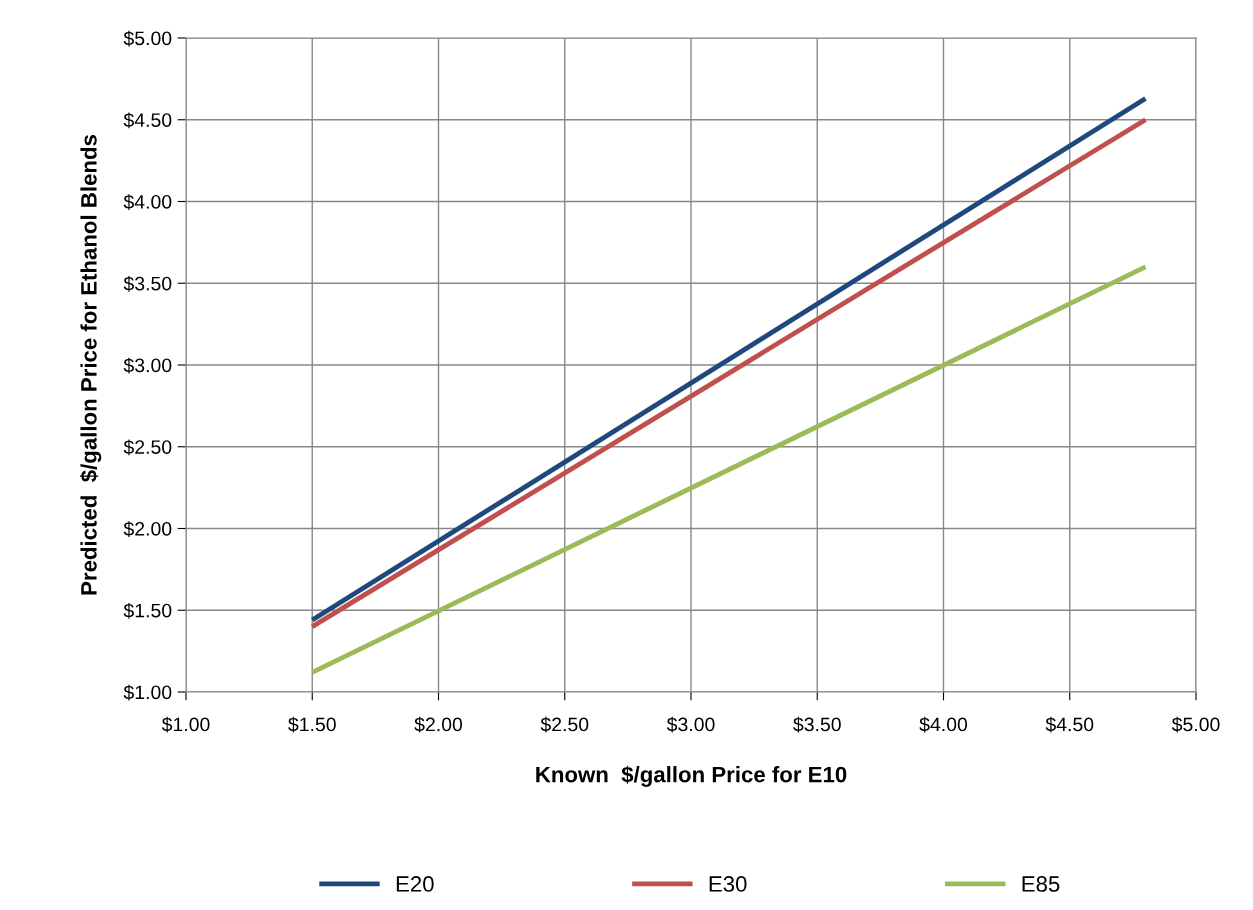 Image resolution: width=1253 pixels, height=910 pixels. Describe the element at coordinates (817, 724) in the screenshot. I see `x-tick-label: $3.50` at that location.